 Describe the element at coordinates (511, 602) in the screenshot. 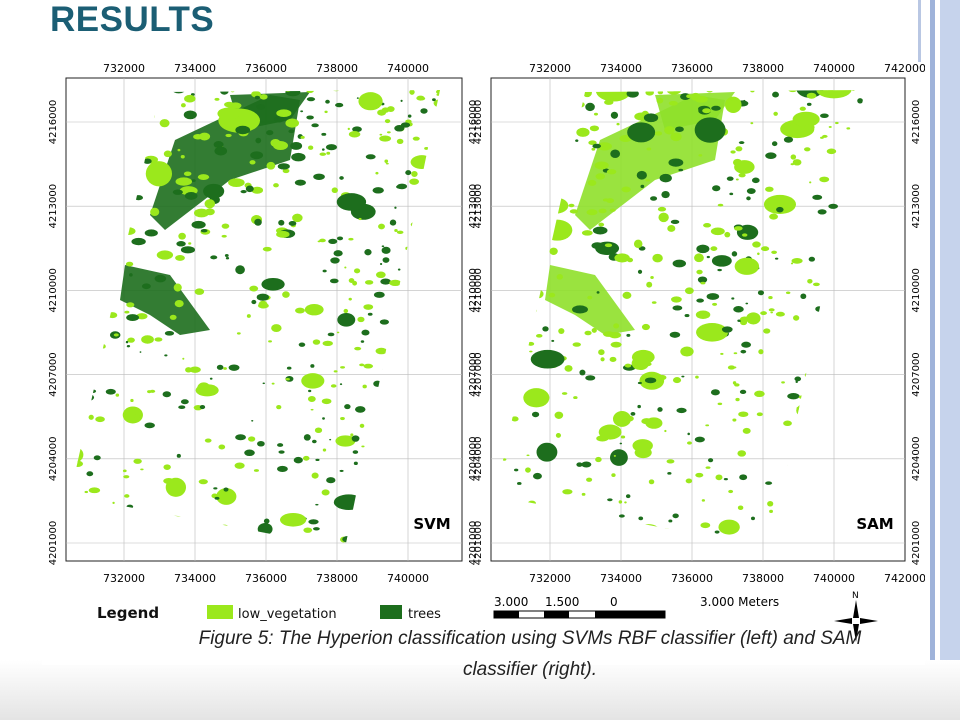

I see `scale-label: 3.000` at that location.